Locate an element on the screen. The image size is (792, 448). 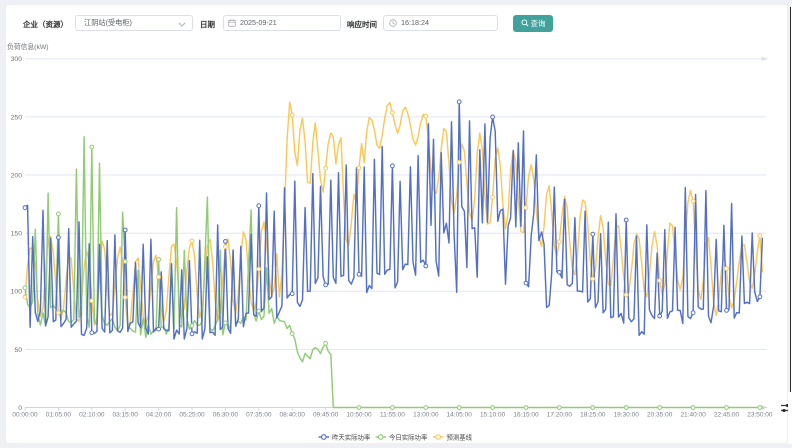
svg-text: 10:50:00 is located at coordinates (359, 415).